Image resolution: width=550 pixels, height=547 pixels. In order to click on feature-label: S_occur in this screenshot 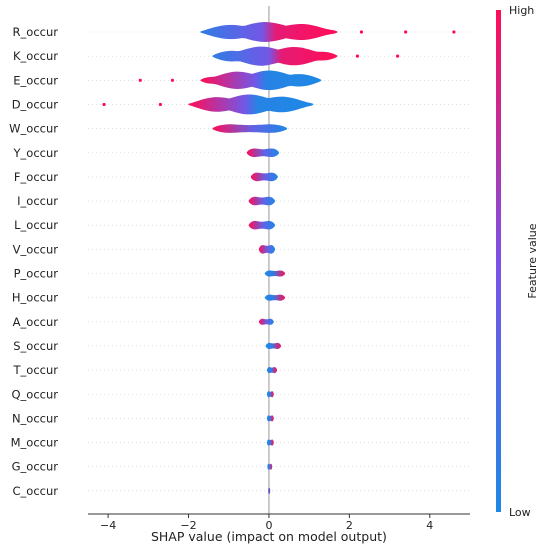, I will do `click(35, 346)`.